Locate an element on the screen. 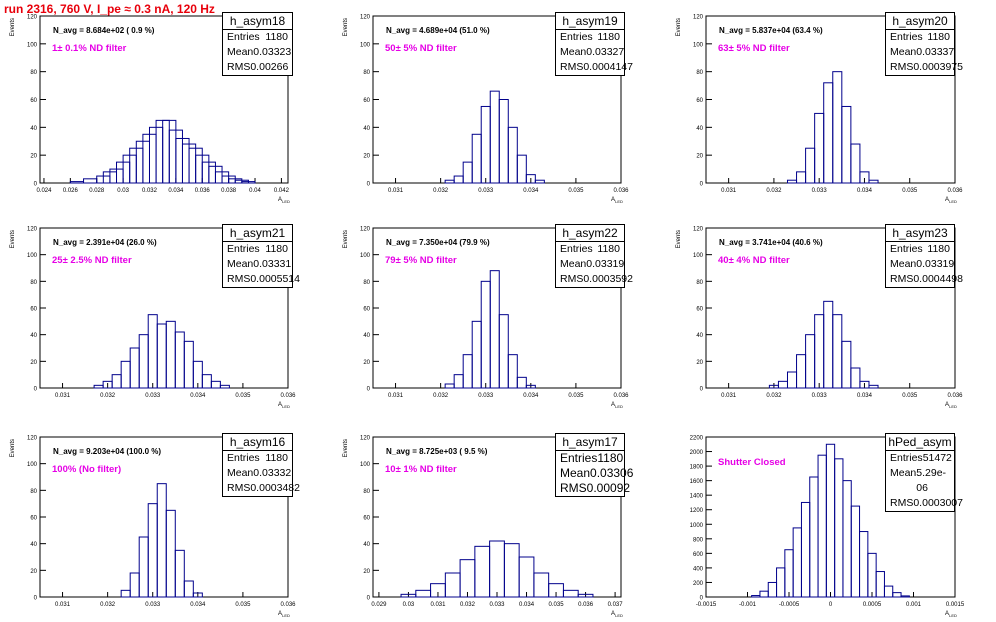 The height and width of the screenshot is (622, 996). stats-row-rms: RMS 0.00092 is located at coordinates (593, 488).